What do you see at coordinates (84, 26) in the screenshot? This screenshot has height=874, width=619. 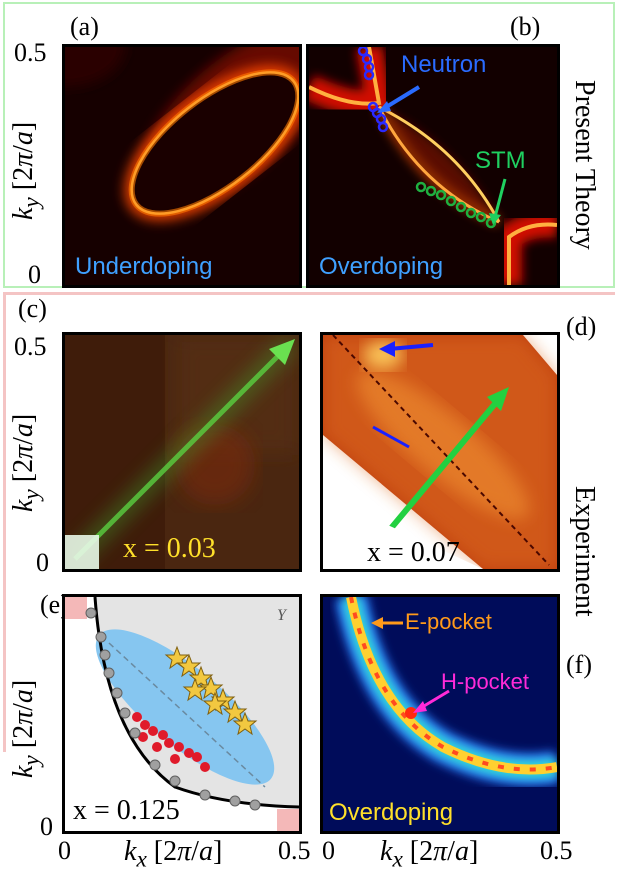 I see `panel-a-label: (a)` at bounding box center [84, 26].